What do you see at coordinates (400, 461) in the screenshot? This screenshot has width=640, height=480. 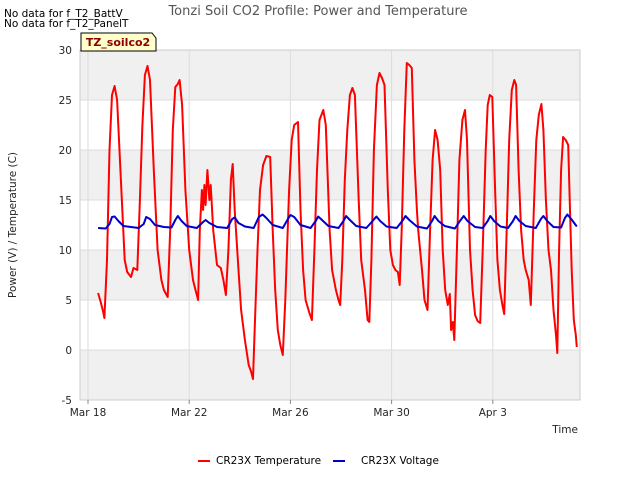 I see `legend-label-voltage: CR23X Voltage` at bounding box center [400, 461].